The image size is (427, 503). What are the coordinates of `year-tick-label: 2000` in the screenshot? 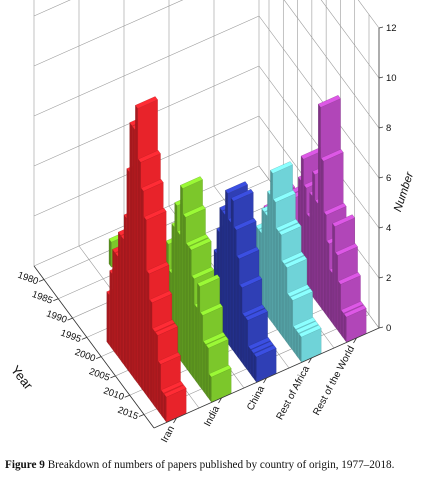 It's located at (85, 356).